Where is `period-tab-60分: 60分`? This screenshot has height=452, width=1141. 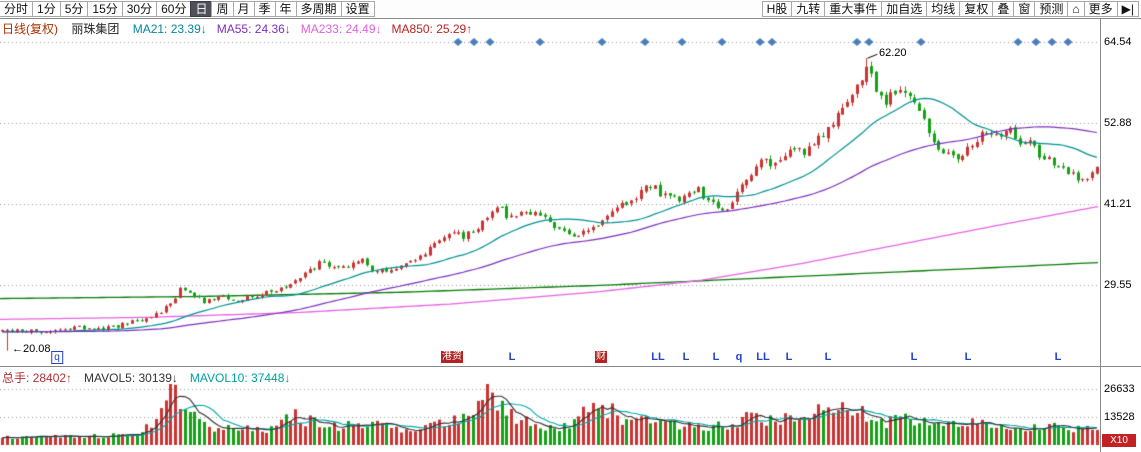 period-tab-60分: 60分 is located at coordinates (174, 9).